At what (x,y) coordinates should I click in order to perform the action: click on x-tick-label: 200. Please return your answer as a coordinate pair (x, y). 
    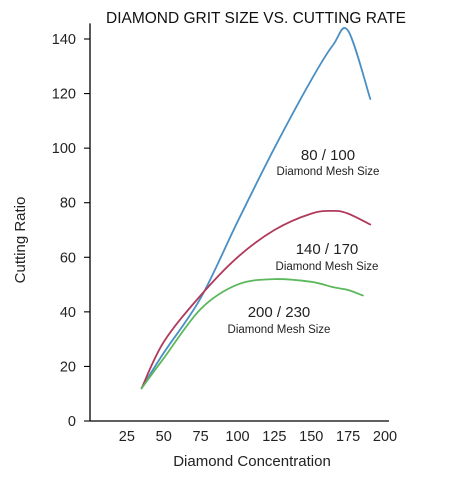
    Looking at the image, I should click on (385, 437).